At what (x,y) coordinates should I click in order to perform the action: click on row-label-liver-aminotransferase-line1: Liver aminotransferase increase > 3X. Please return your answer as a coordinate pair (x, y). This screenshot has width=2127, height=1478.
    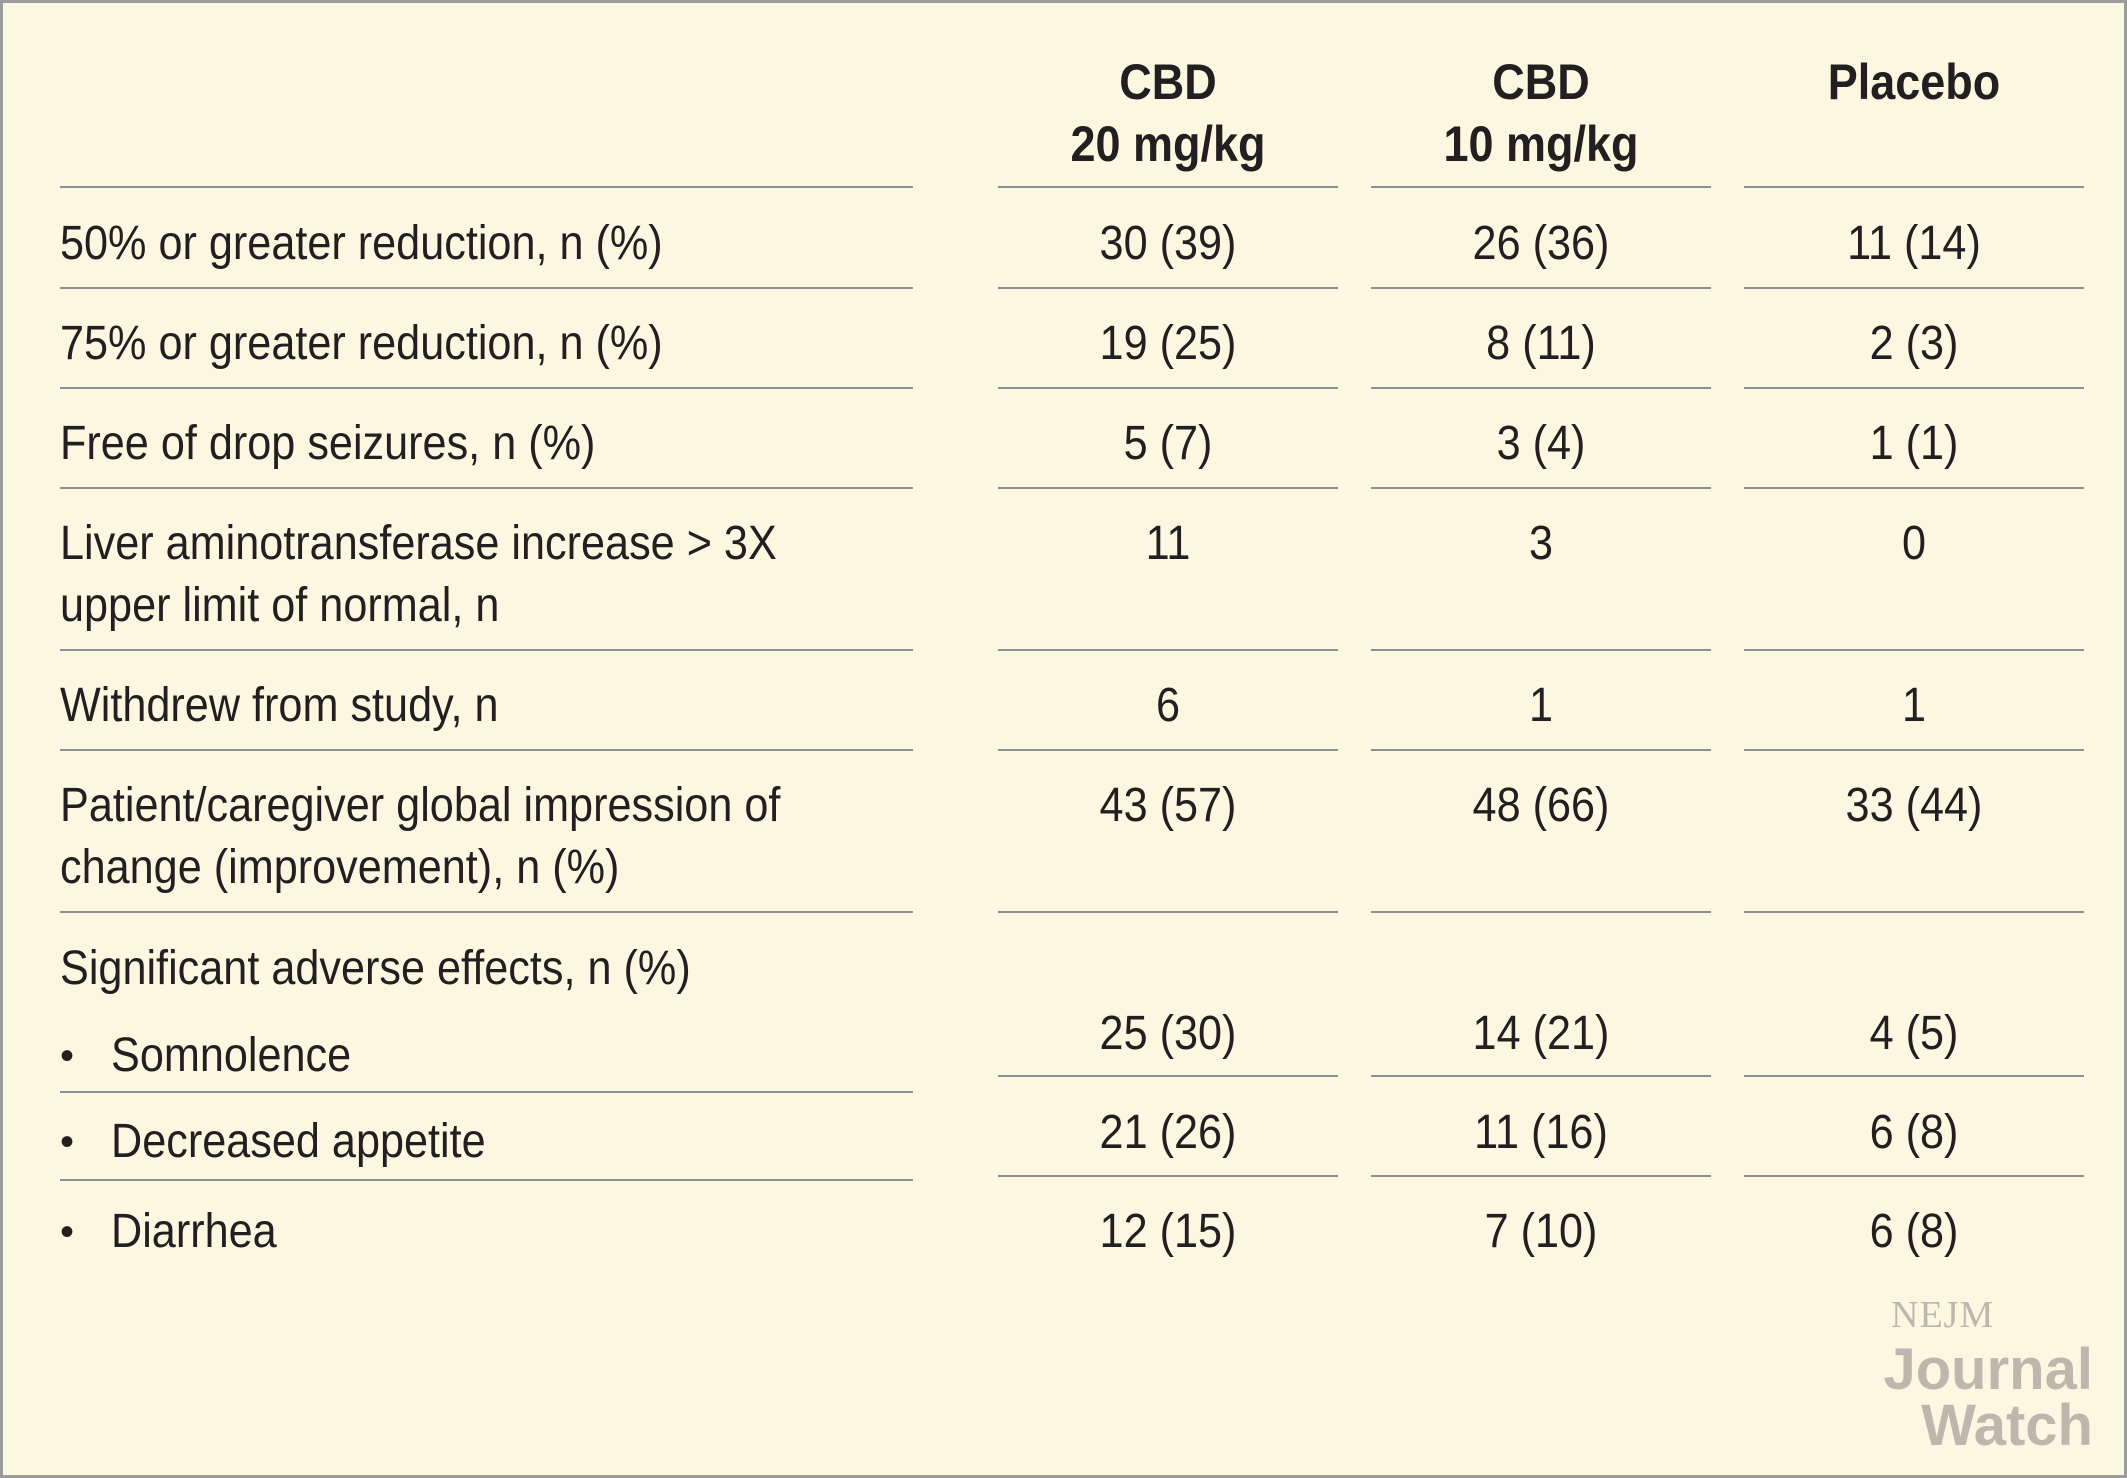
    Looking at the image, I should click on (418, 543).